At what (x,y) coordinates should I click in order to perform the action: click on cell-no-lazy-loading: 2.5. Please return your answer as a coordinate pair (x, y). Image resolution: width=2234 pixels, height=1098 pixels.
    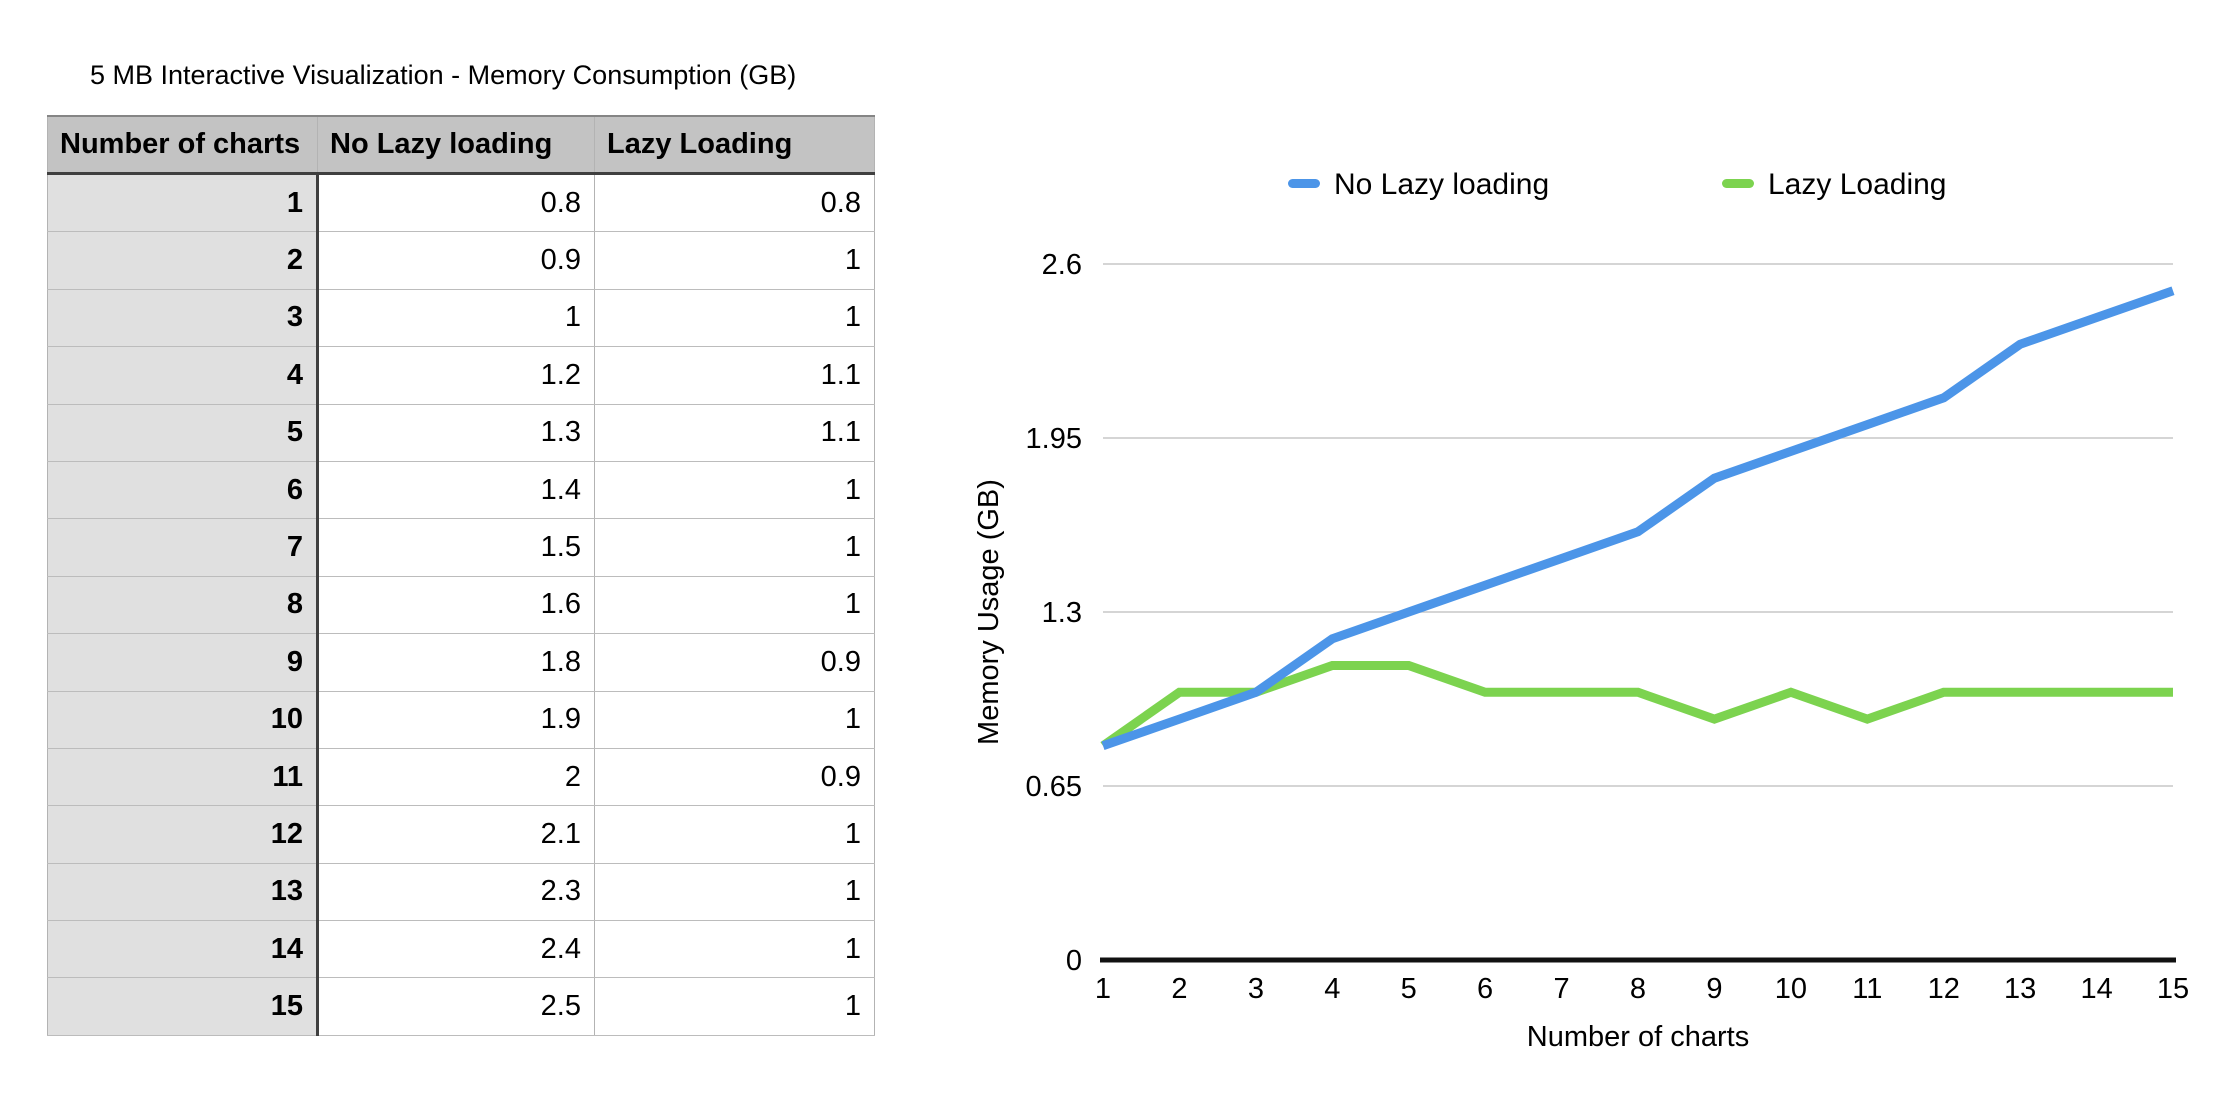
    Looking at the image, I should click on (456, 1006).